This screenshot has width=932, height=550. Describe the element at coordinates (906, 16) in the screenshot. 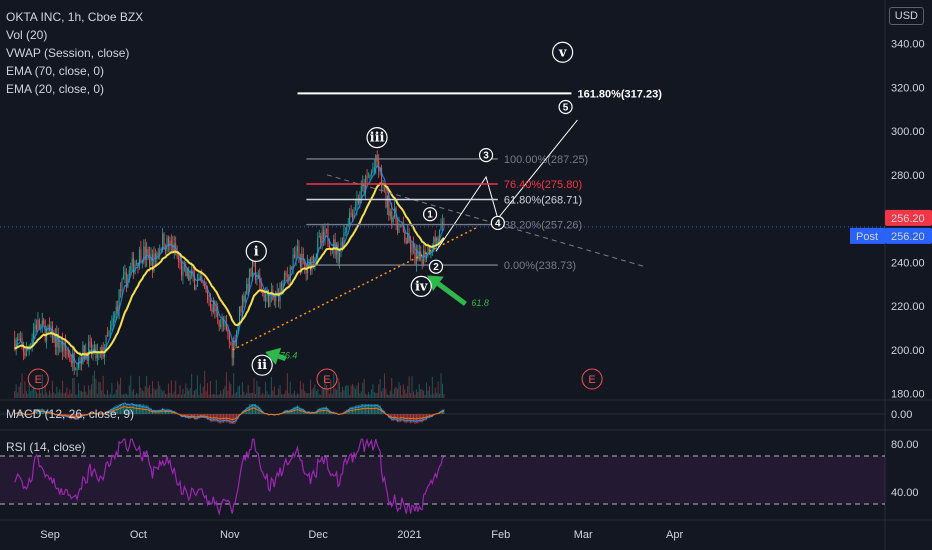

I see `currency-button: USD` at that location.